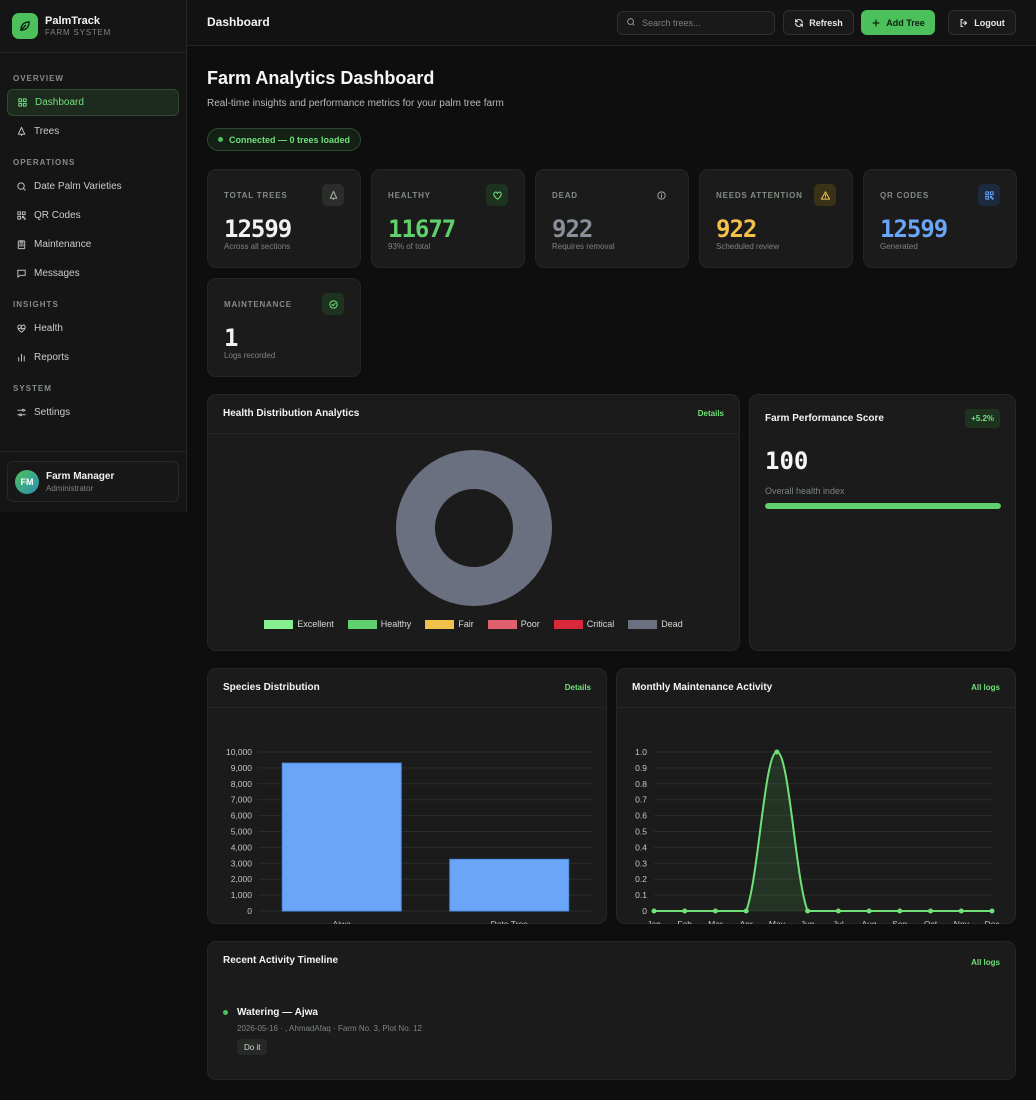 The image size is (1036, 1100). Describe the element at coordinates (759, 195) in the screenshot. I see `stat-label: NEEDS ATTENTION` at that location.